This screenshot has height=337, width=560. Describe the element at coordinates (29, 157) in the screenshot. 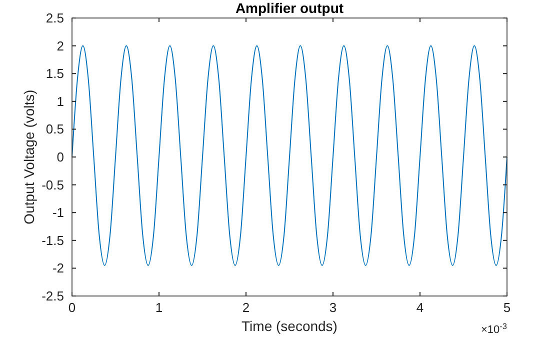

I see `y-axis-title: Output Voltage (volts)` at that location.